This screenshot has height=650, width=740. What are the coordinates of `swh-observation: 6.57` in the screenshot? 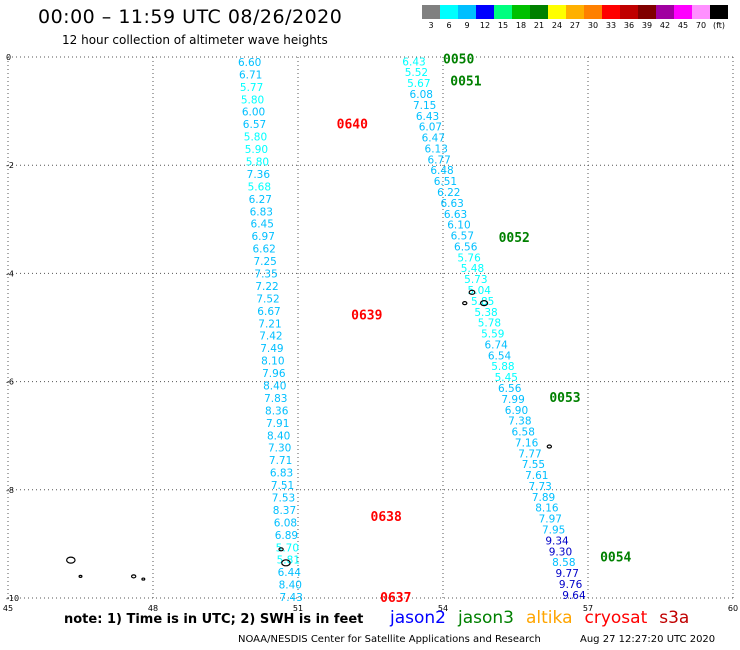 It's located at (462, 237).